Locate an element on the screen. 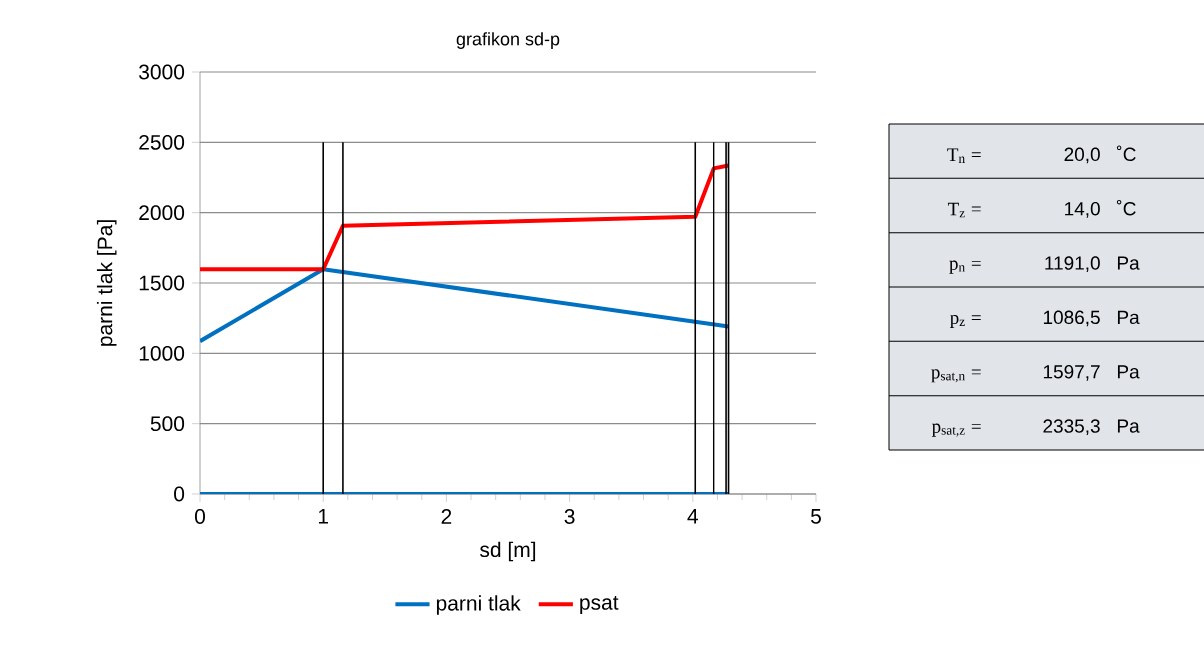  y-tick-label: 1000 is located at coordinates (162, 353).